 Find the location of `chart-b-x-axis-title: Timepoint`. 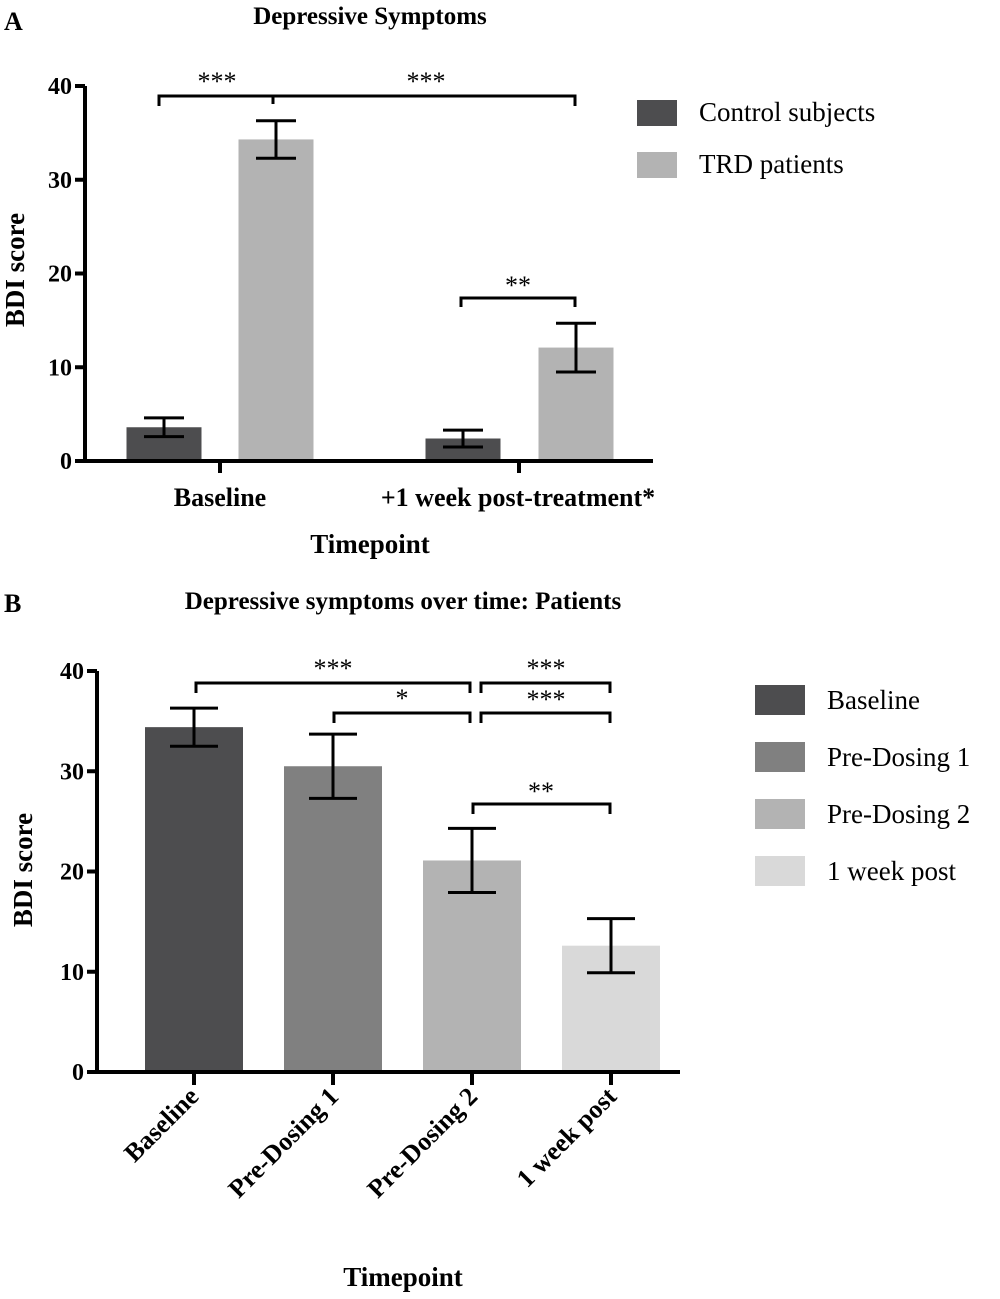

chart-b-x-axis-title: Timepoint is located at coordinates (403, 1277).